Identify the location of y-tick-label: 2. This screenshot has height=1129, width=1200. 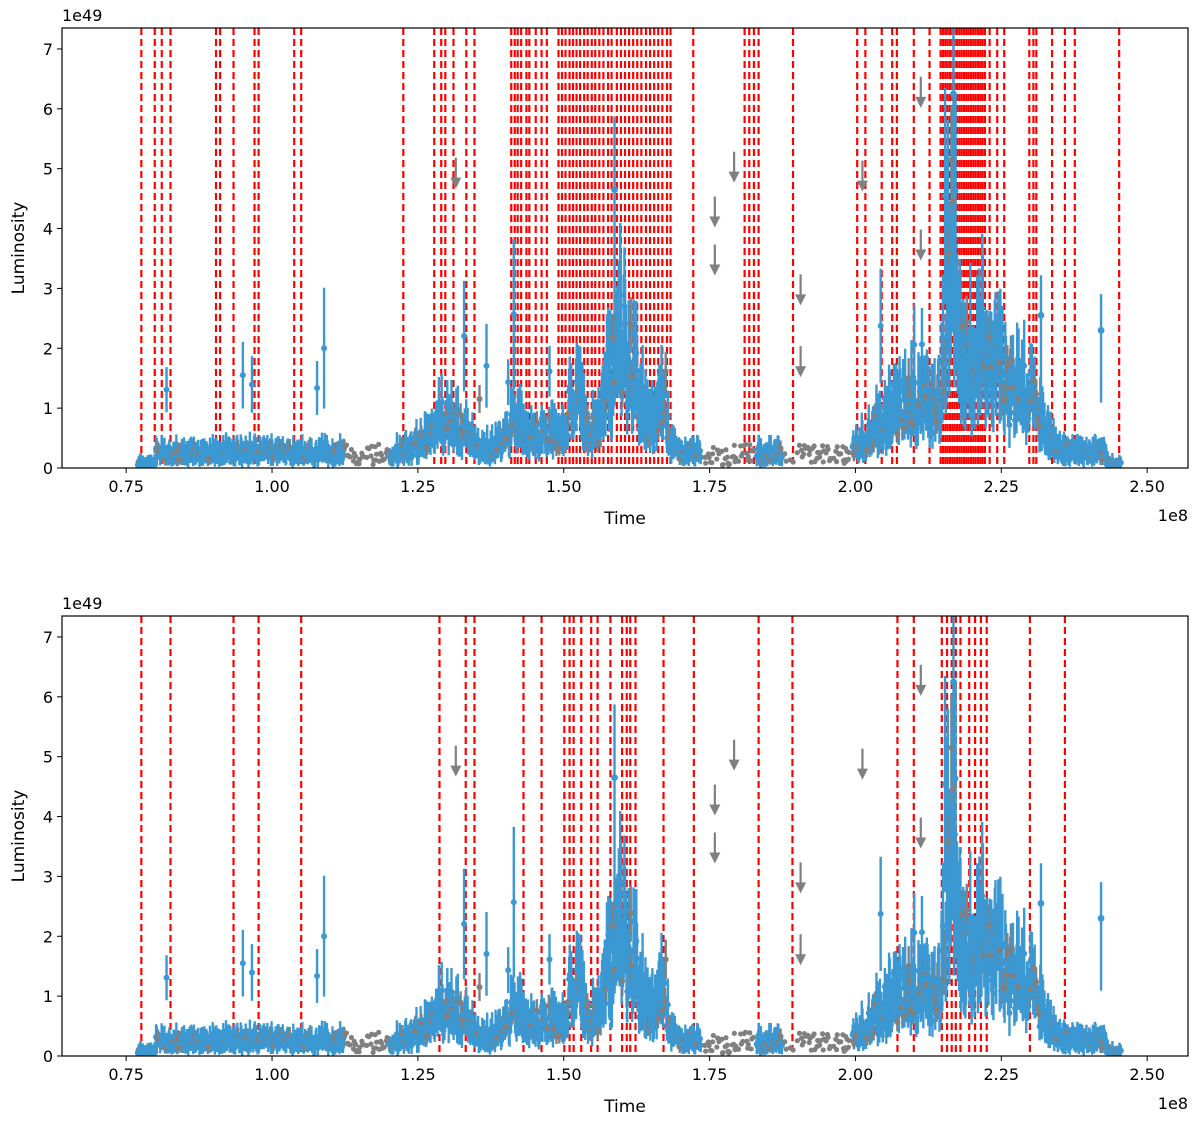
(48, 348).